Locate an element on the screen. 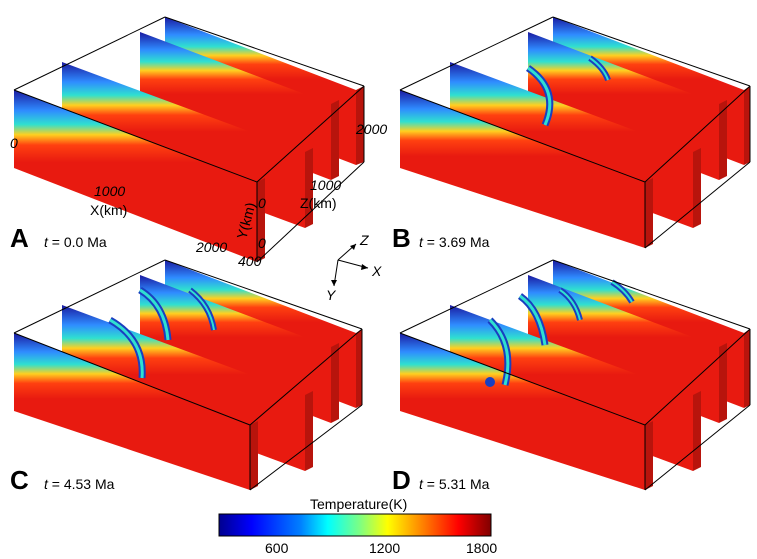 The width and height of the screenshot is (757, 559). z-tick-0: 0 is located at coordinates (262, 203).